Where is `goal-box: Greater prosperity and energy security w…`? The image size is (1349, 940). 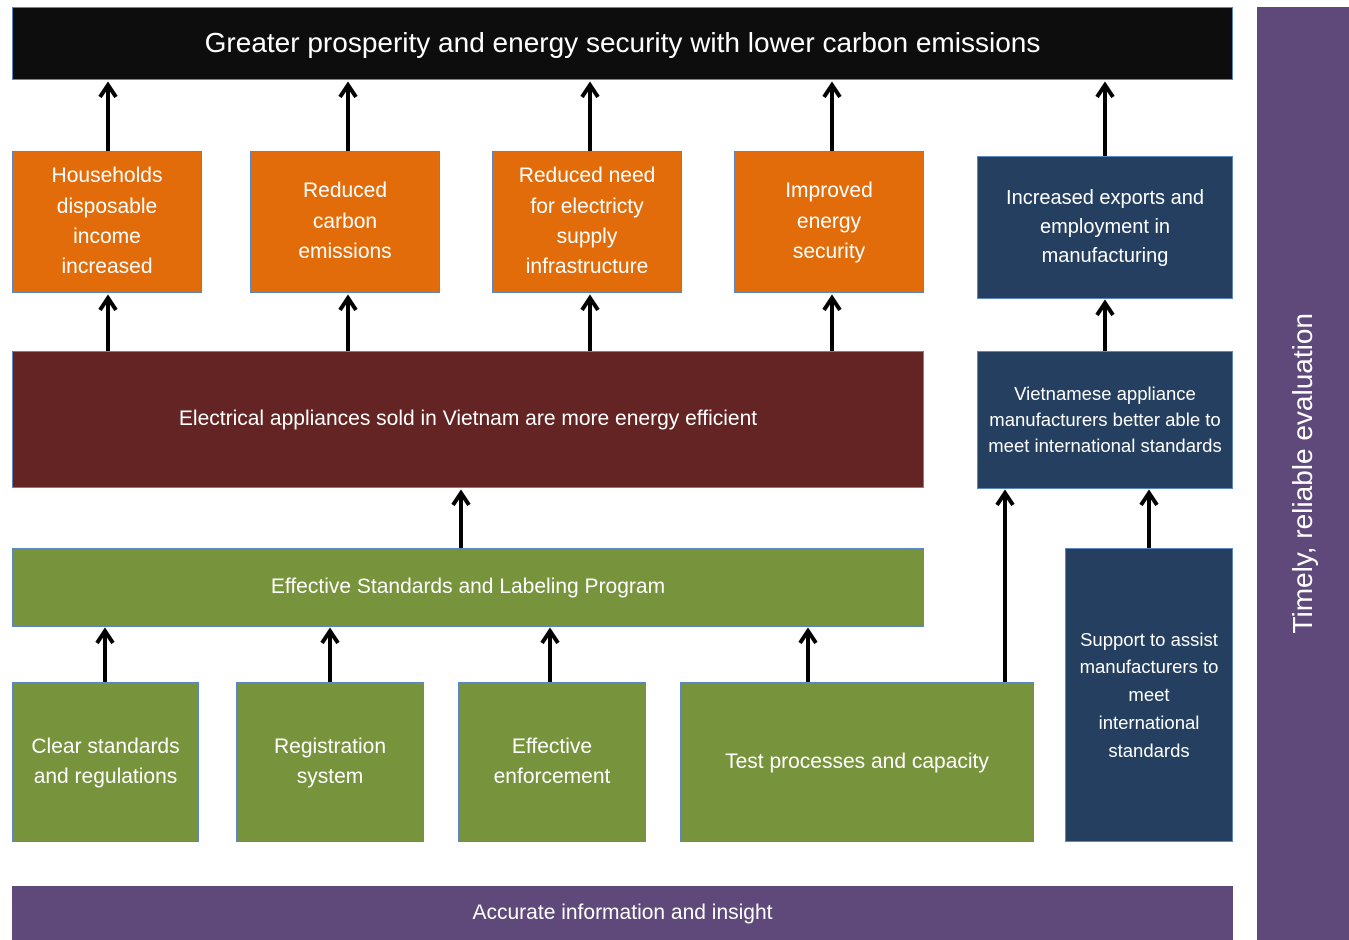 goal-box: Greater prosperity and energy security w… is located at coordinates (622, 43).